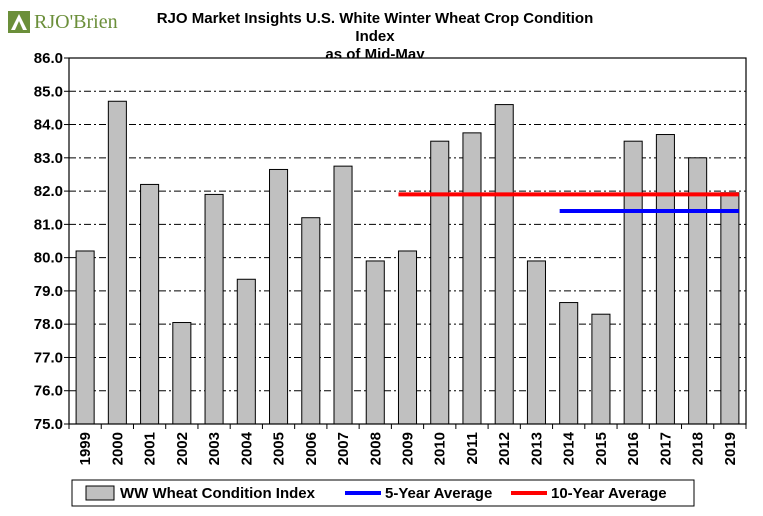 The height and width of the screenshot is (516, 763). Describe the element at coordinates (117, 448) in the screenshot. I see `x-tick-label: 2000` at that location.